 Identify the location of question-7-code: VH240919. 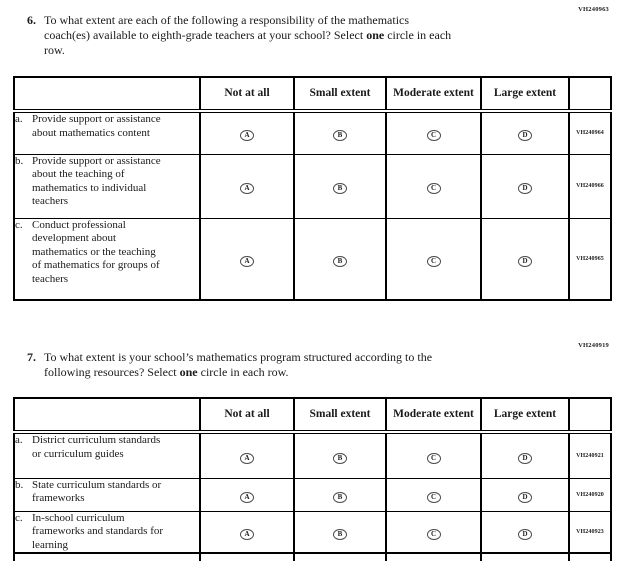
(593, 345).